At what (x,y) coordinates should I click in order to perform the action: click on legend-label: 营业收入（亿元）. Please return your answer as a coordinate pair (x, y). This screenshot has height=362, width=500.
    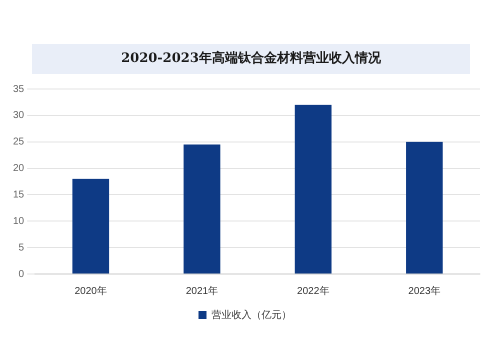
    Looking at the image, I should click on (252, 314).